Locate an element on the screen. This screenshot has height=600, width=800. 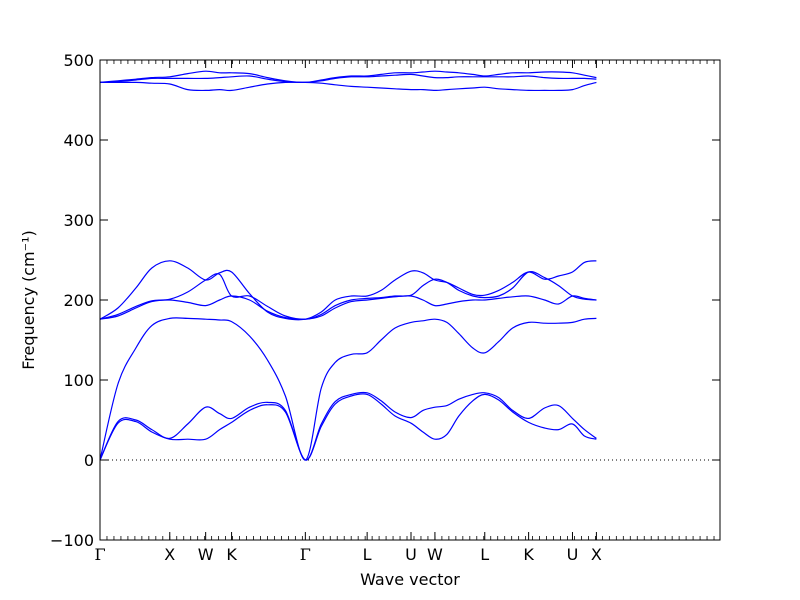
y-tick-label: 400 is located at coordinates (78, 140).